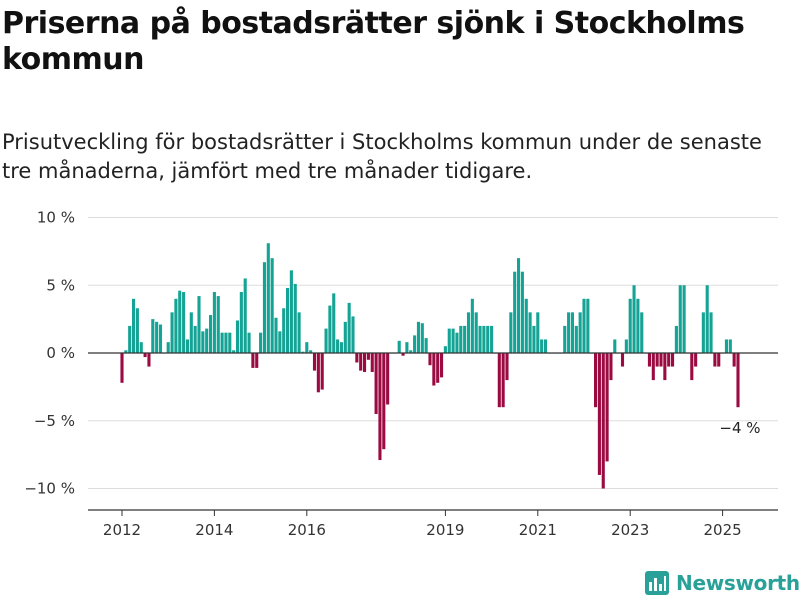  I want to click on x-tick-label: 2012, so click(122, 530).